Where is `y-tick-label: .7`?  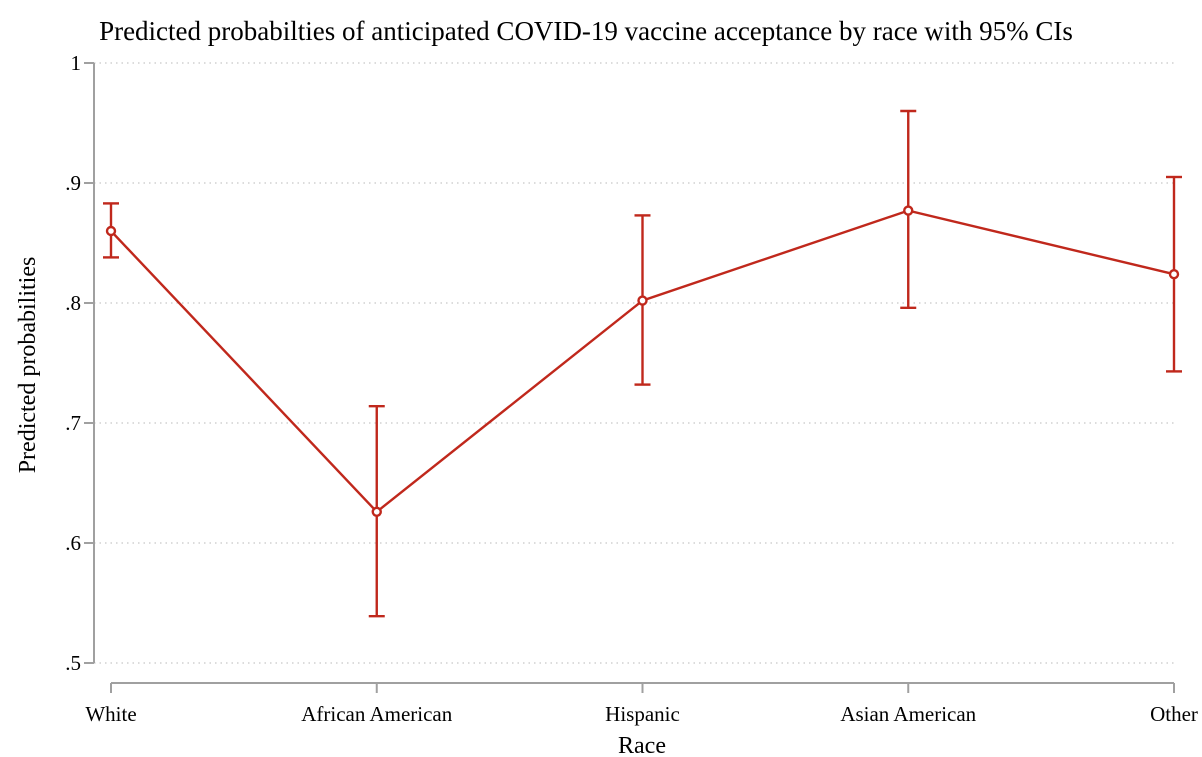
y-tick-label: .7 is located at coordinates (73, 423).